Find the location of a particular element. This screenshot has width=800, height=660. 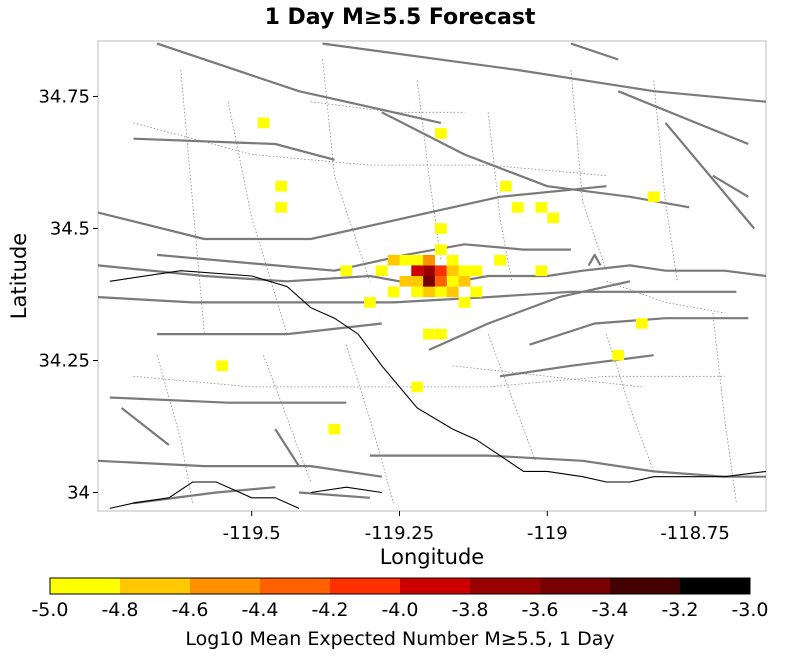

y-tick-label: 34.25 is located at coordinates (64, 360).